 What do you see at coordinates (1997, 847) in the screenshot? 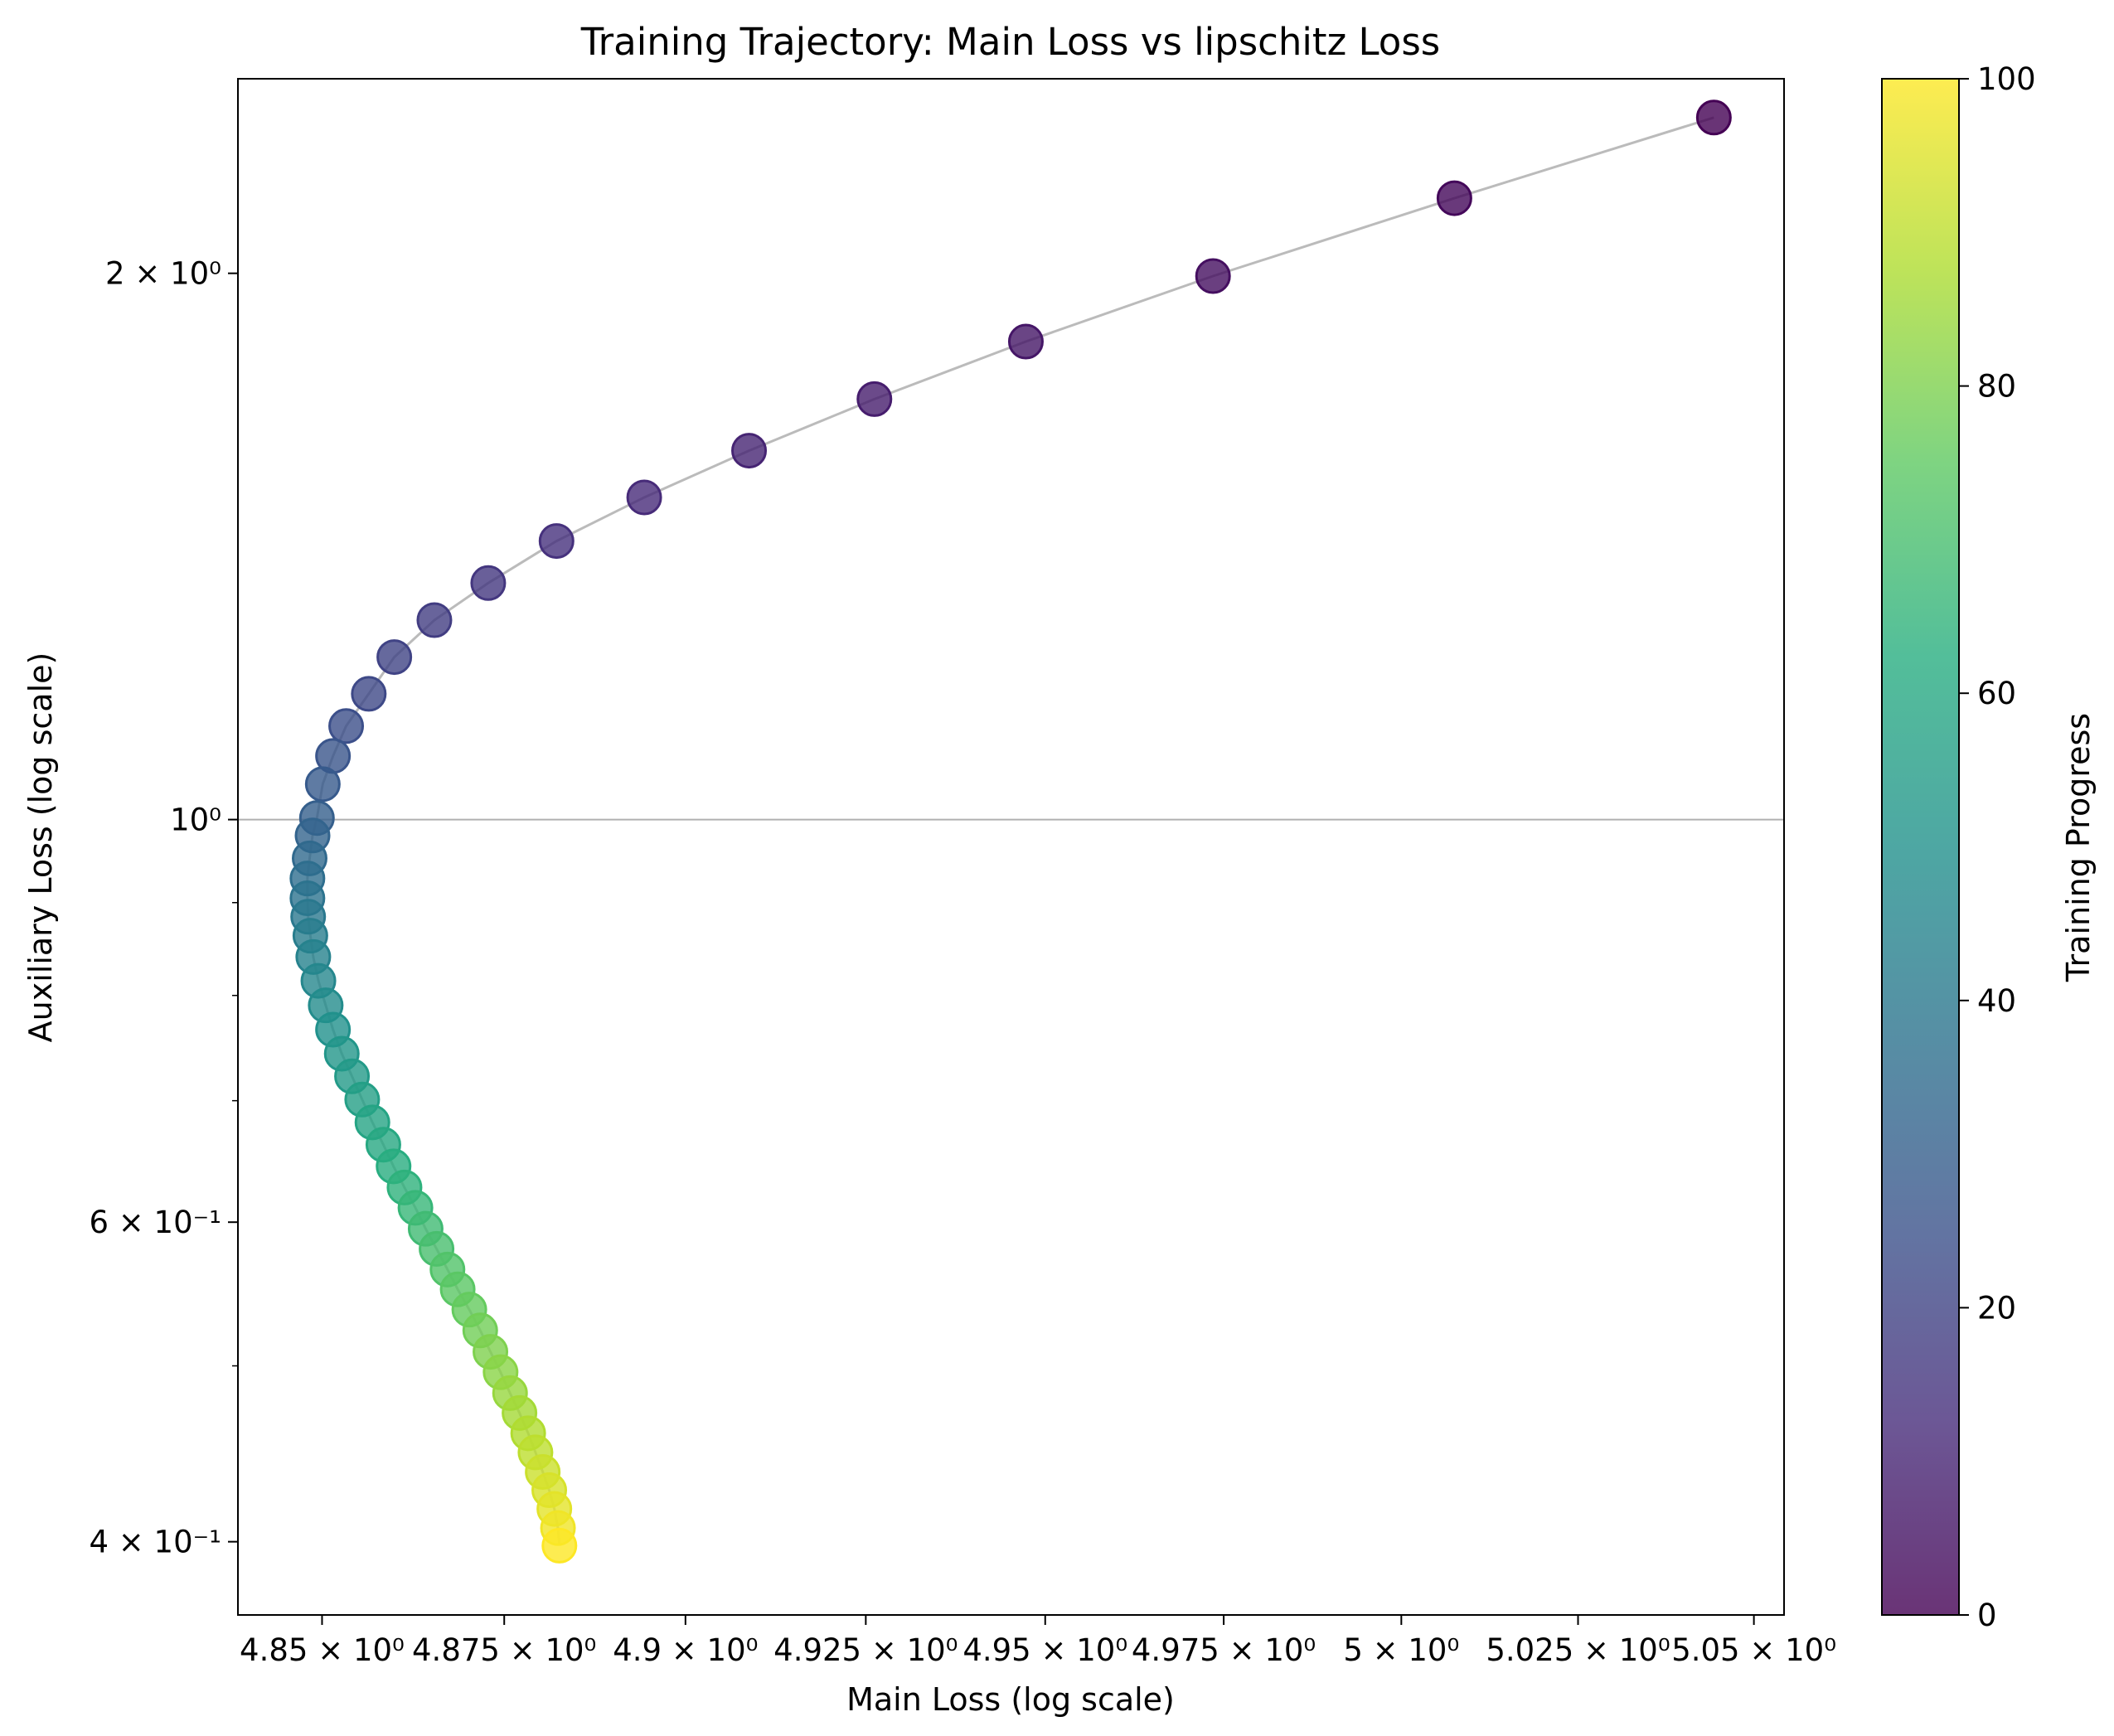
I see `colorbar-ticks: 0 20 40 60 80 100` at bounding box center [1997, 847].